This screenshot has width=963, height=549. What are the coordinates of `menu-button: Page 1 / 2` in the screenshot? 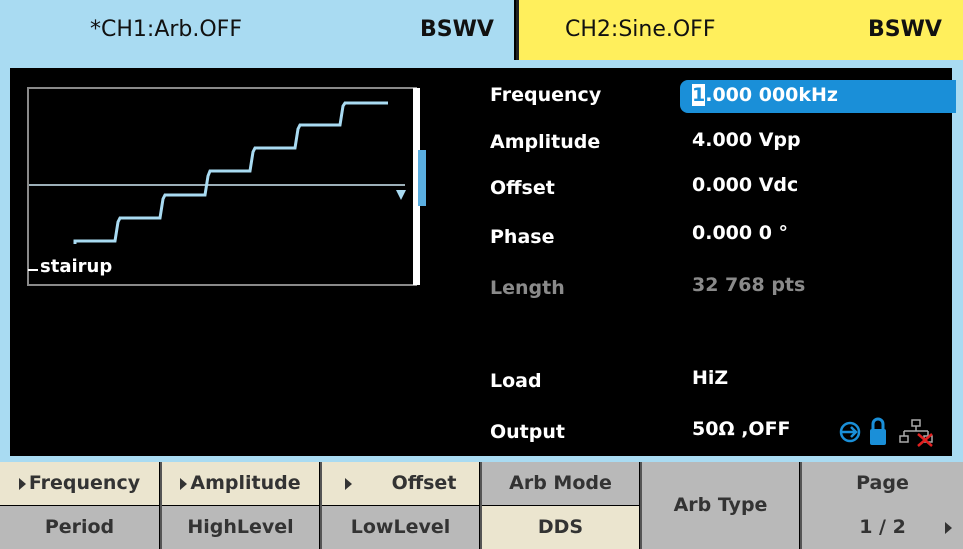 It's located at (881, 505).